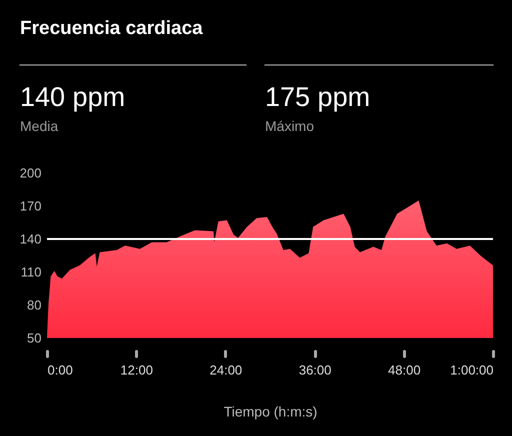 The height and width of the screenshot is (436, 512). Describe the element at coordinates (31, 272) in the screenshot. I see `y-tick-label: 110` at that location.